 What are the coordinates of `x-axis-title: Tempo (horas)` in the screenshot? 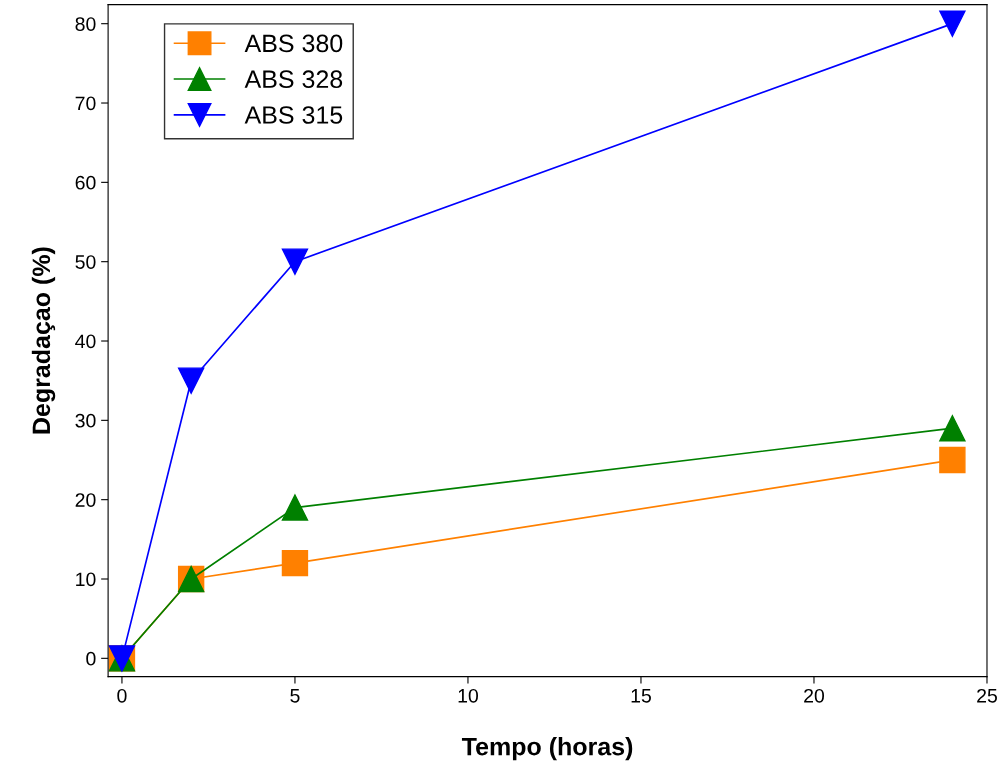 It's located at (547, 749).